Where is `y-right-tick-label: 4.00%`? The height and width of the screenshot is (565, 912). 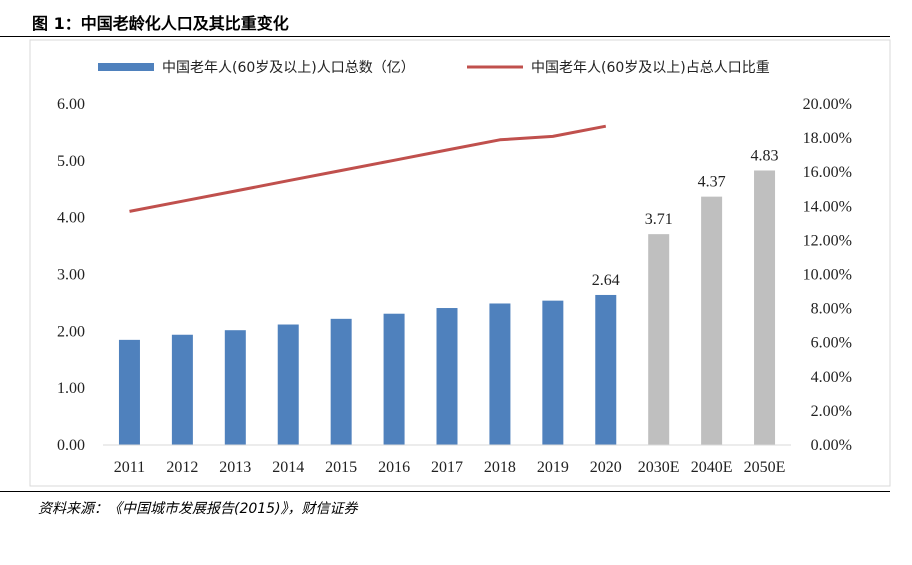 y-right-tick-label: 4.00% is located at coordinates (831, 377).